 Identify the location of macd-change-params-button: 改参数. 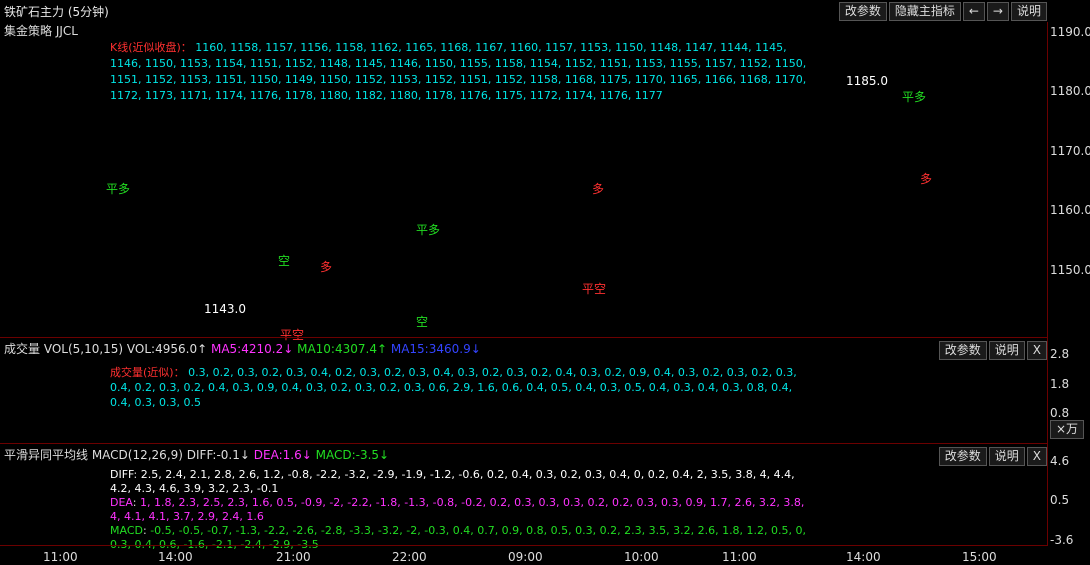
(962, 456).